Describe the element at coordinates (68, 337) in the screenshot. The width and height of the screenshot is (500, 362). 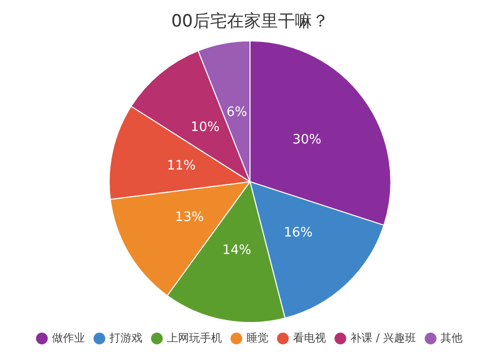
I see `legend-label: 做作业` at that location.